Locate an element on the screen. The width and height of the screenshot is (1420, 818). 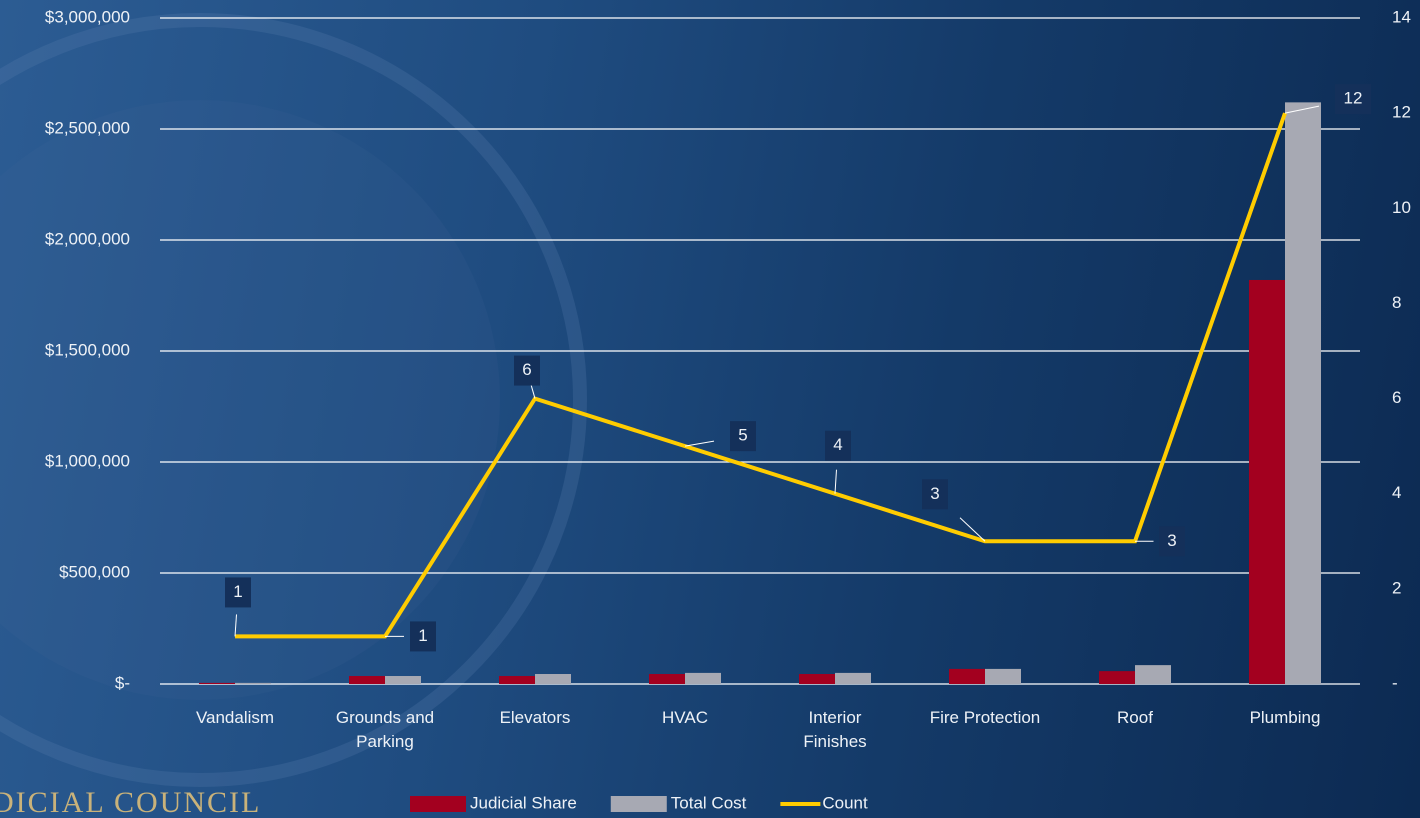
legend-label: Judicial Share is located at coordinates (523, 802).